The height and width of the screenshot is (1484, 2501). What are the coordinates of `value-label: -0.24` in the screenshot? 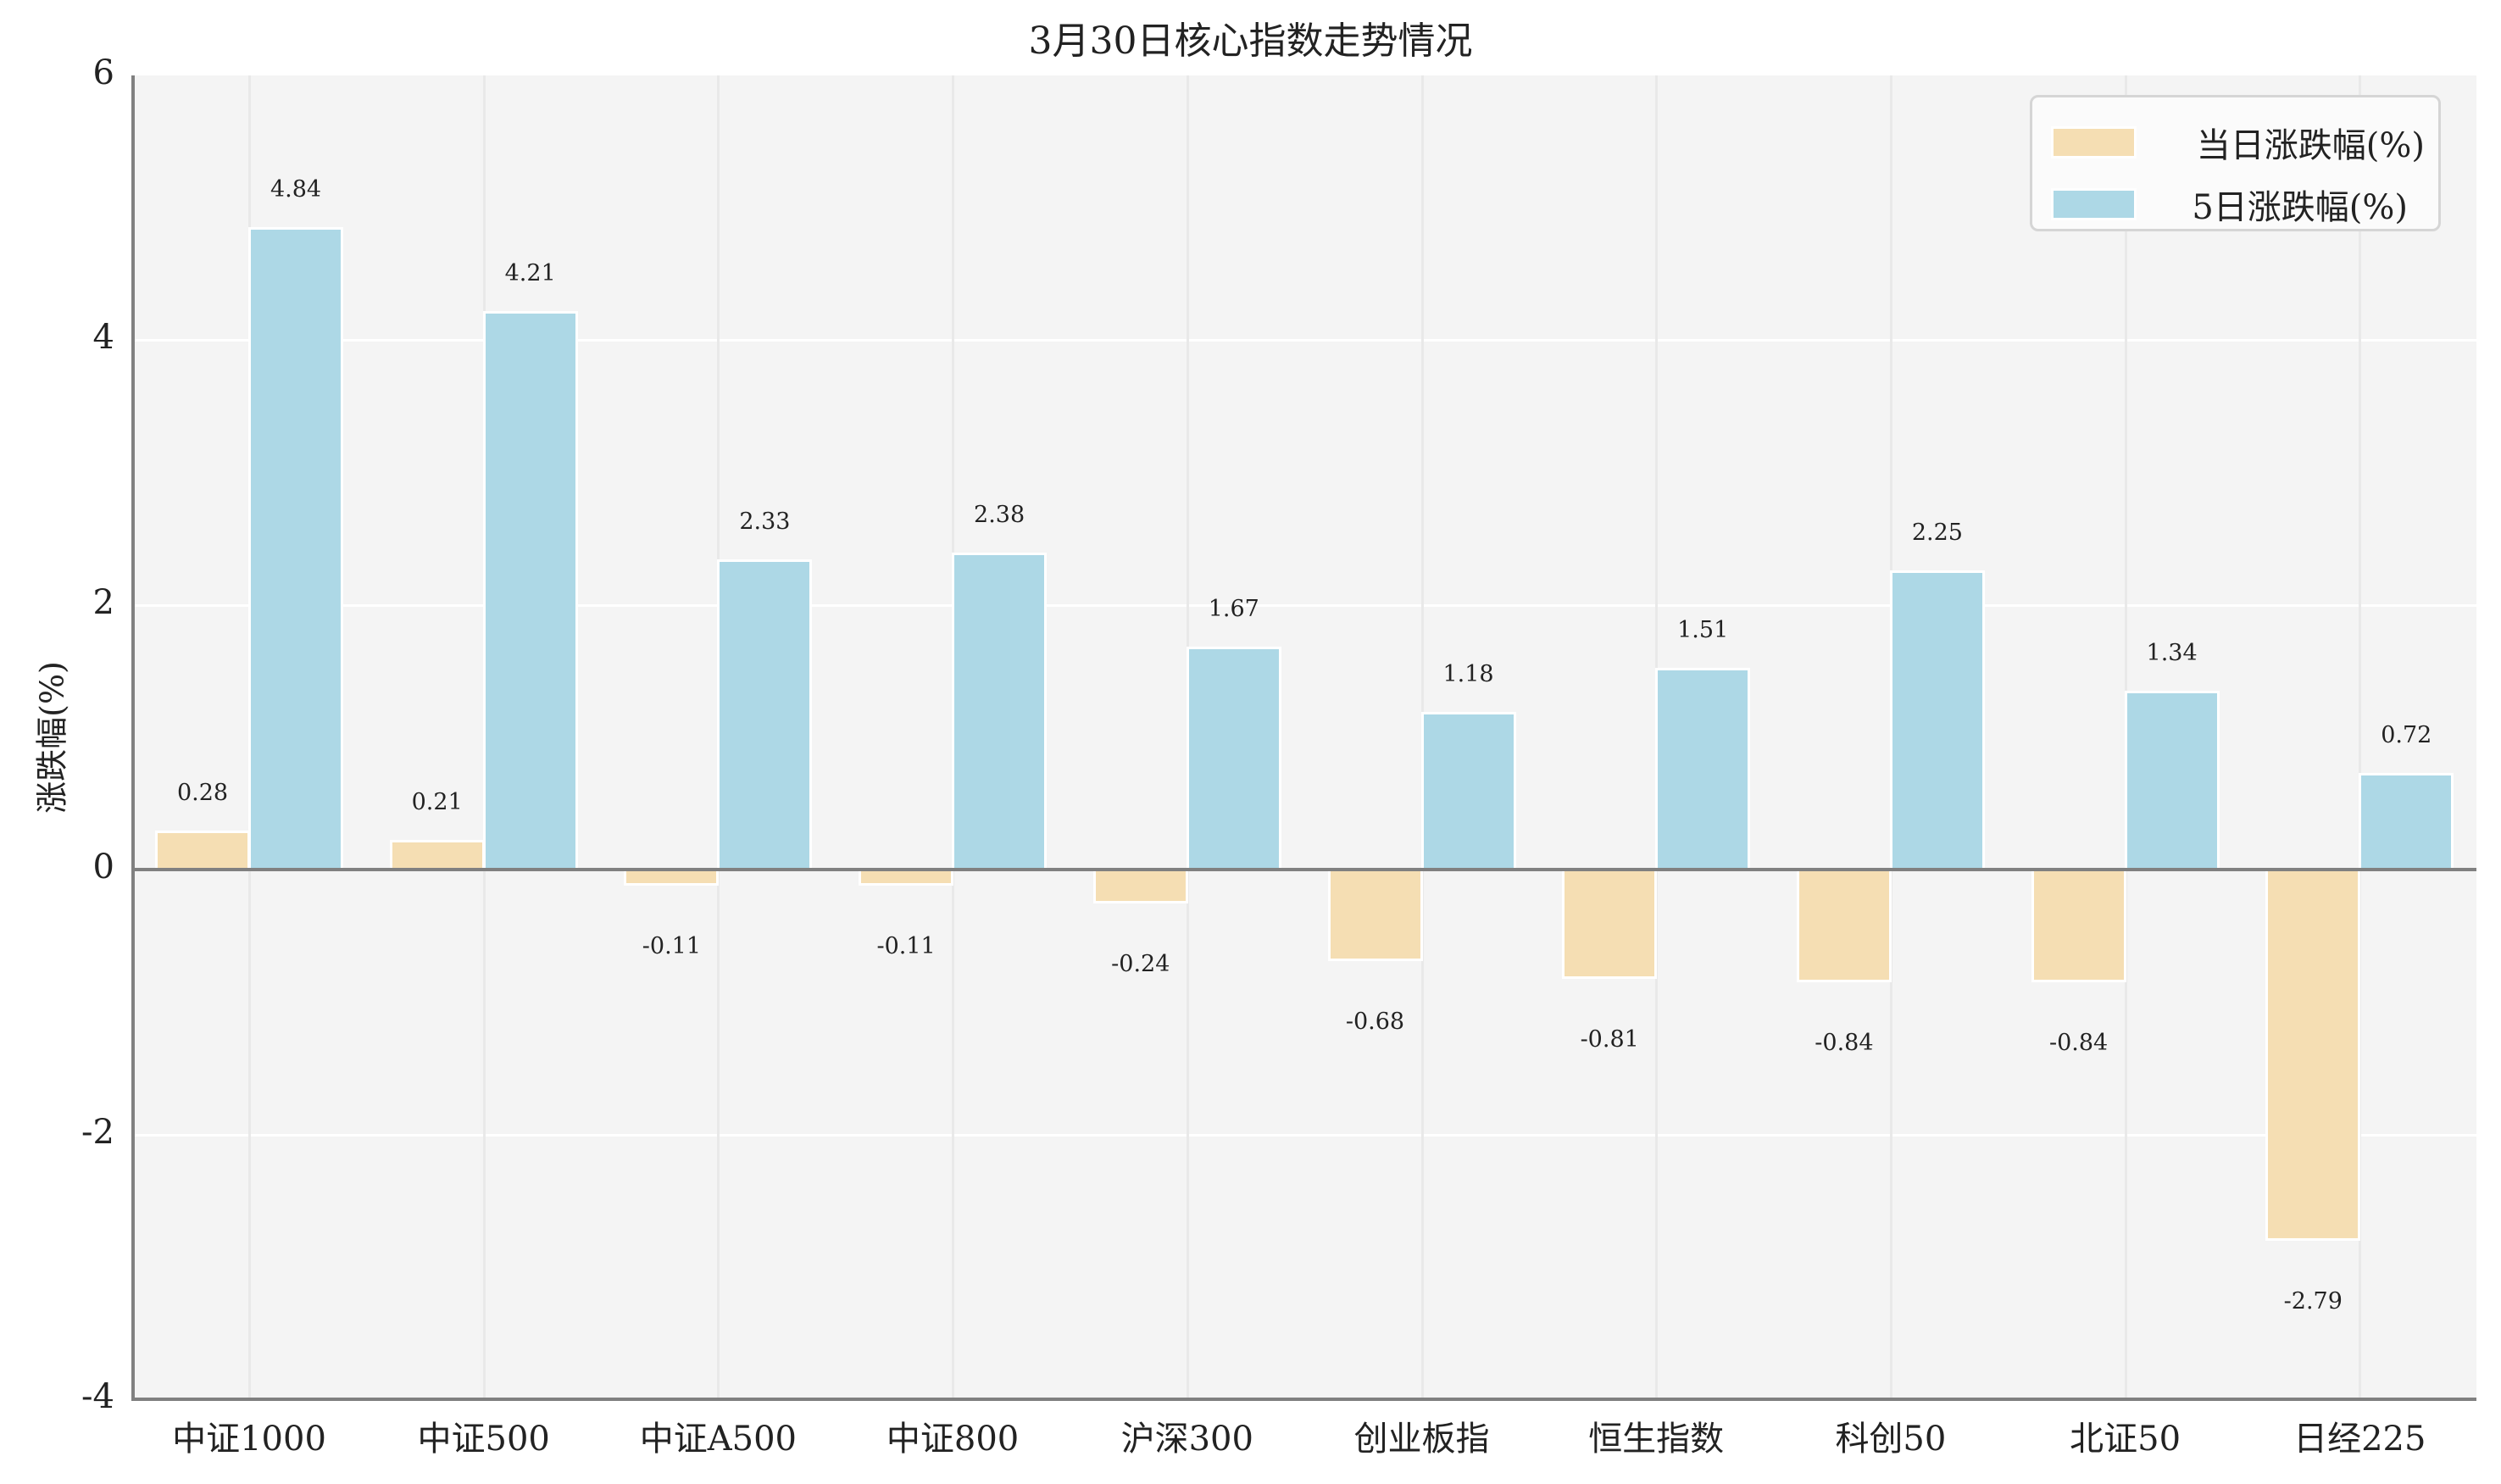 It's located at (1140, 964).